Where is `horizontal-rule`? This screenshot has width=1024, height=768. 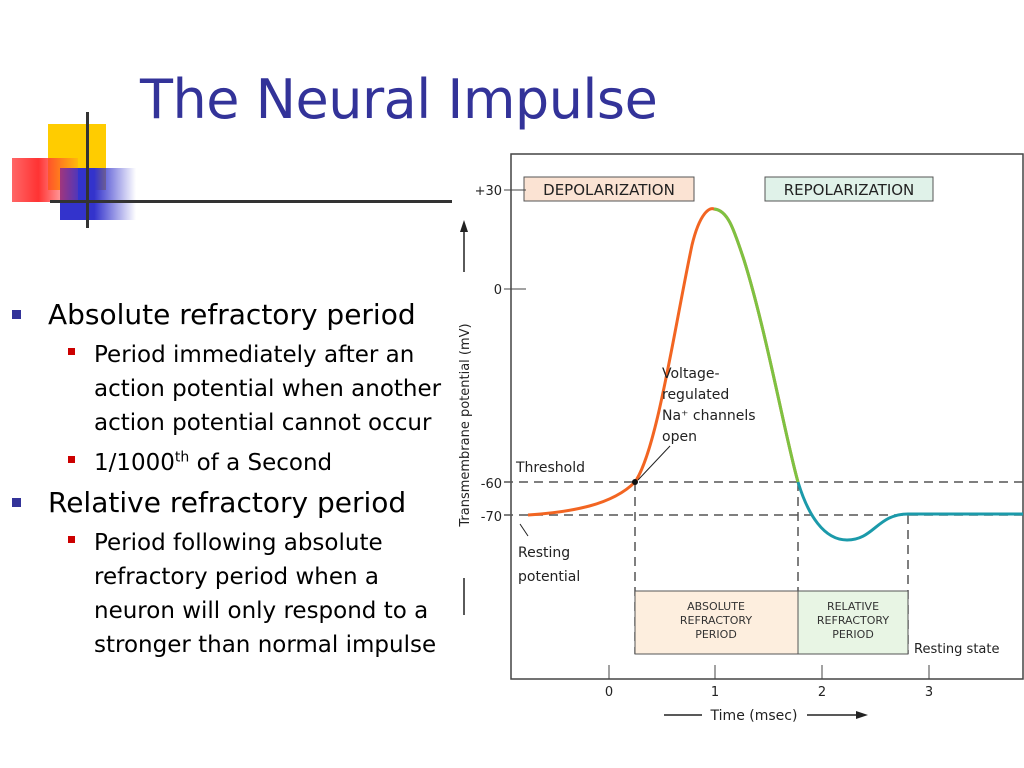
horizontal-rule is located at coordinates (251, 201).